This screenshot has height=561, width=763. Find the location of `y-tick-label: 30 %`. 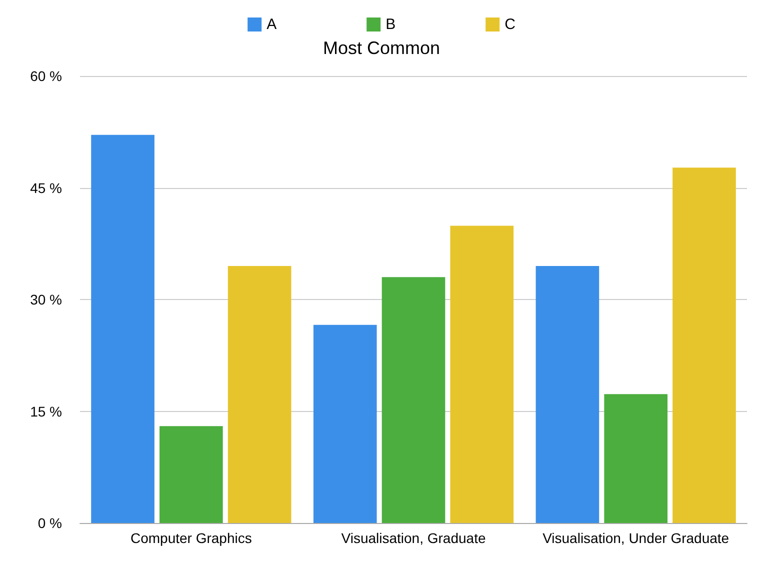

y-tick-label: 30 % is located at coordinates (46, 300).